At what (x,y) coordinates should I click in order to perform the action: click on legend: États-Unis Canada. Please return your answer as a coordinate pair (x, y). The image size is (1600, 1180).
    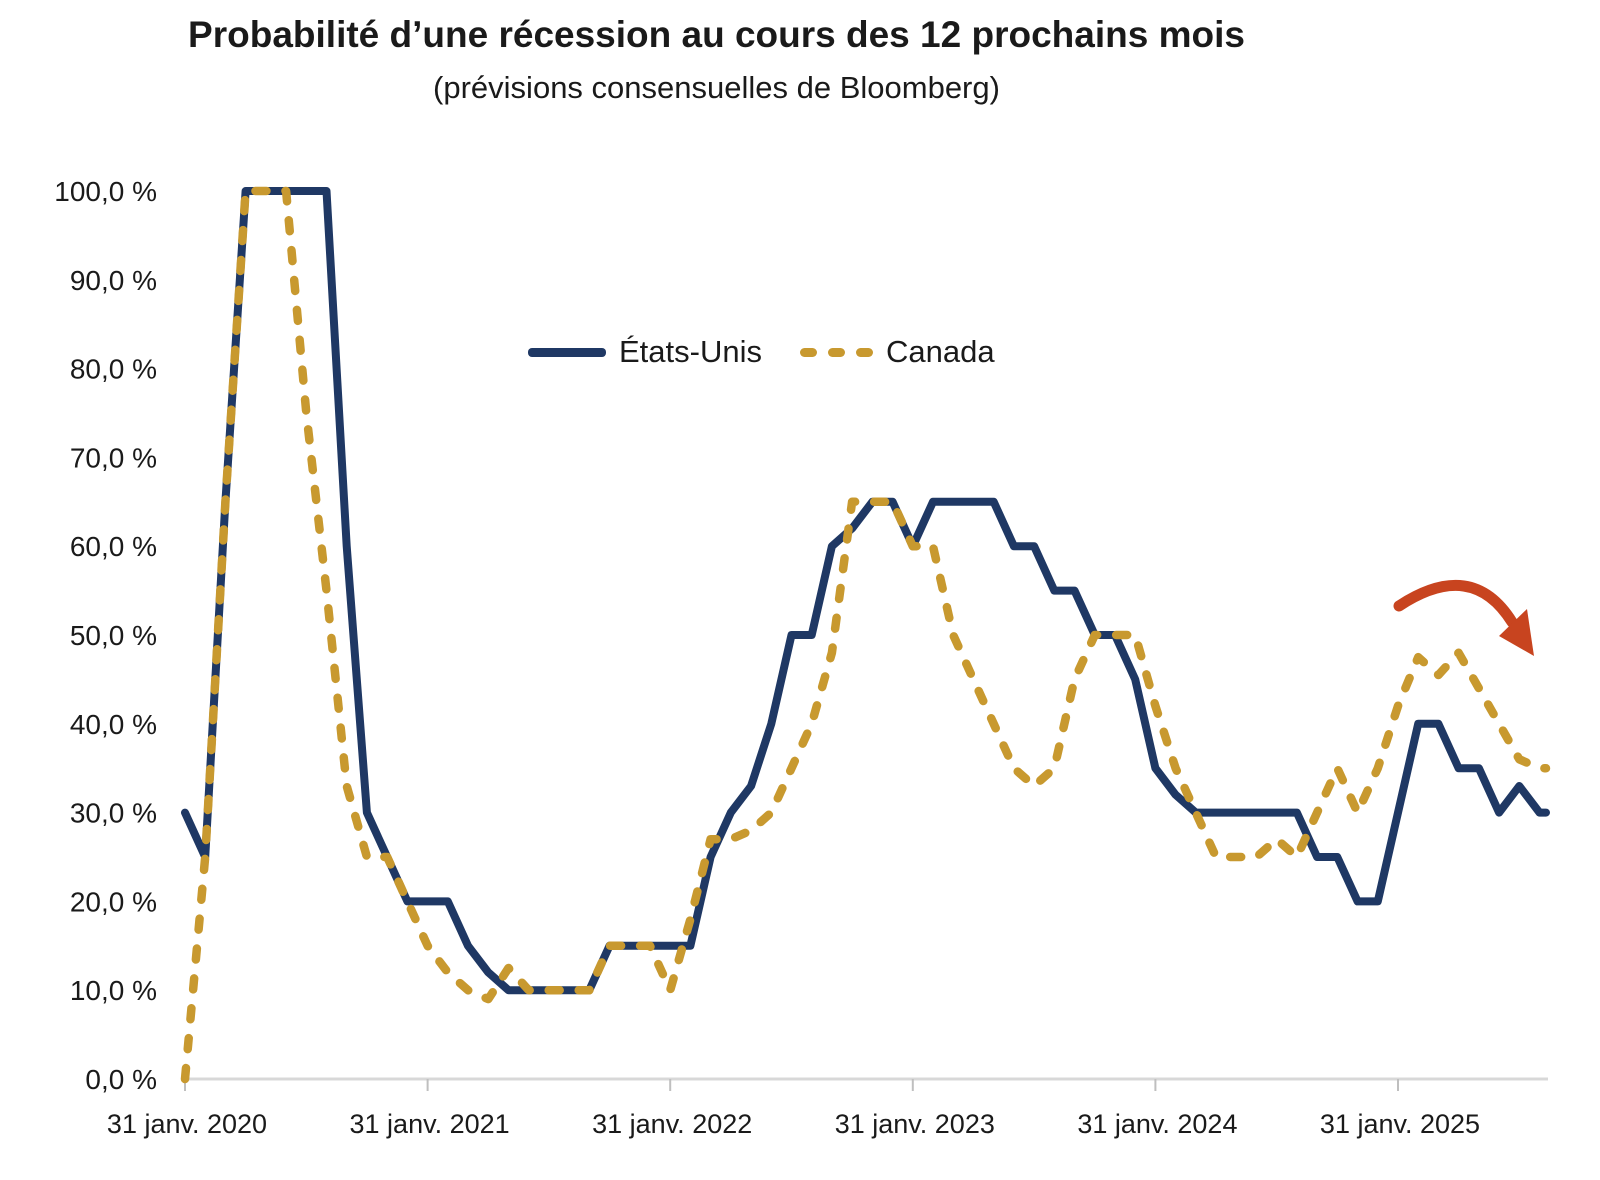
    Looking at the image, I should click on (761, 352).